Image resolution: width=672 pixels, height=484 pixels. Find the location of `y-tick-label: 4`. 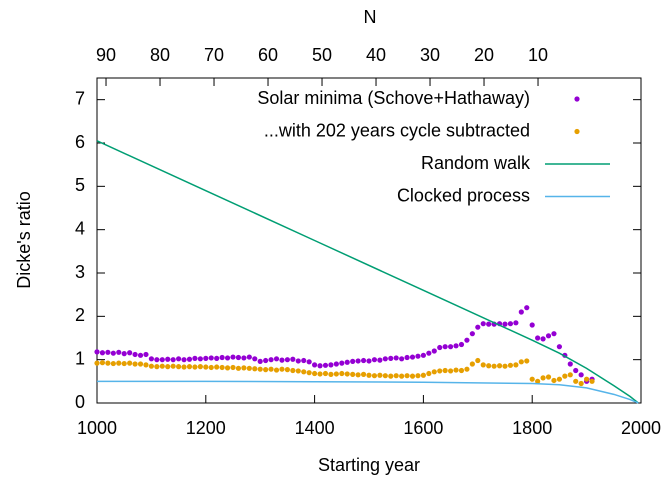

y-tick-label: 4 is located at coordinates (80, 228).